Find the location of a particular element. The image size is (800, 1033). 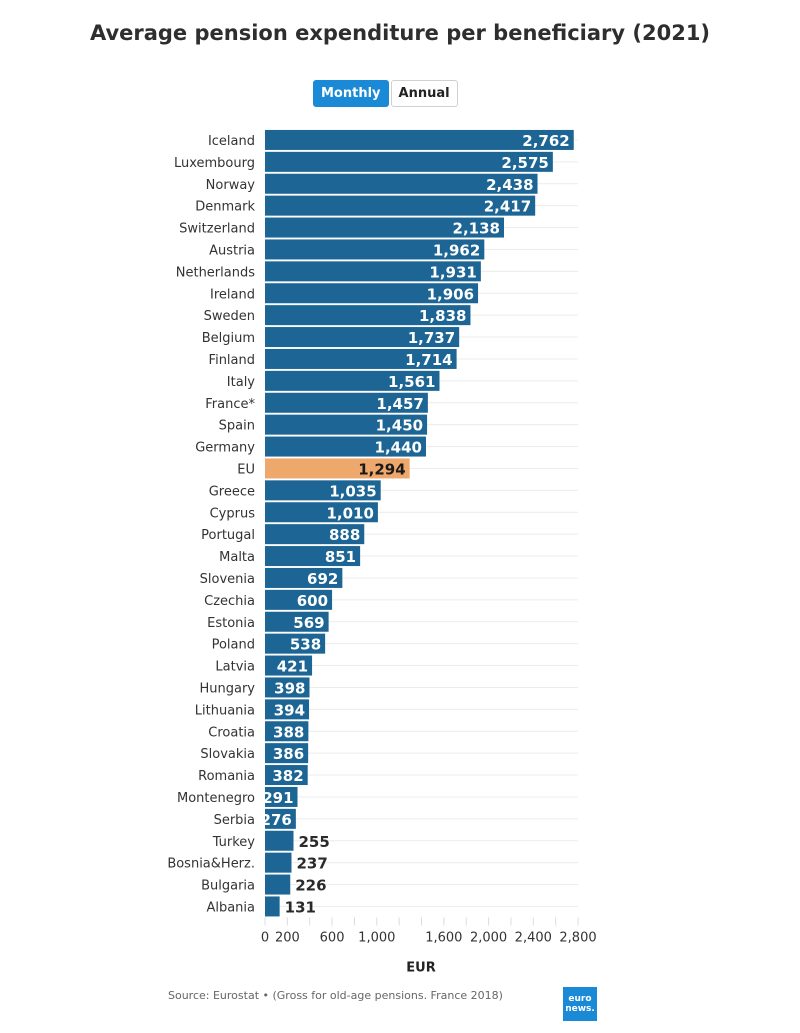

data-label: 2,762 is located at coordinates (545, 141).